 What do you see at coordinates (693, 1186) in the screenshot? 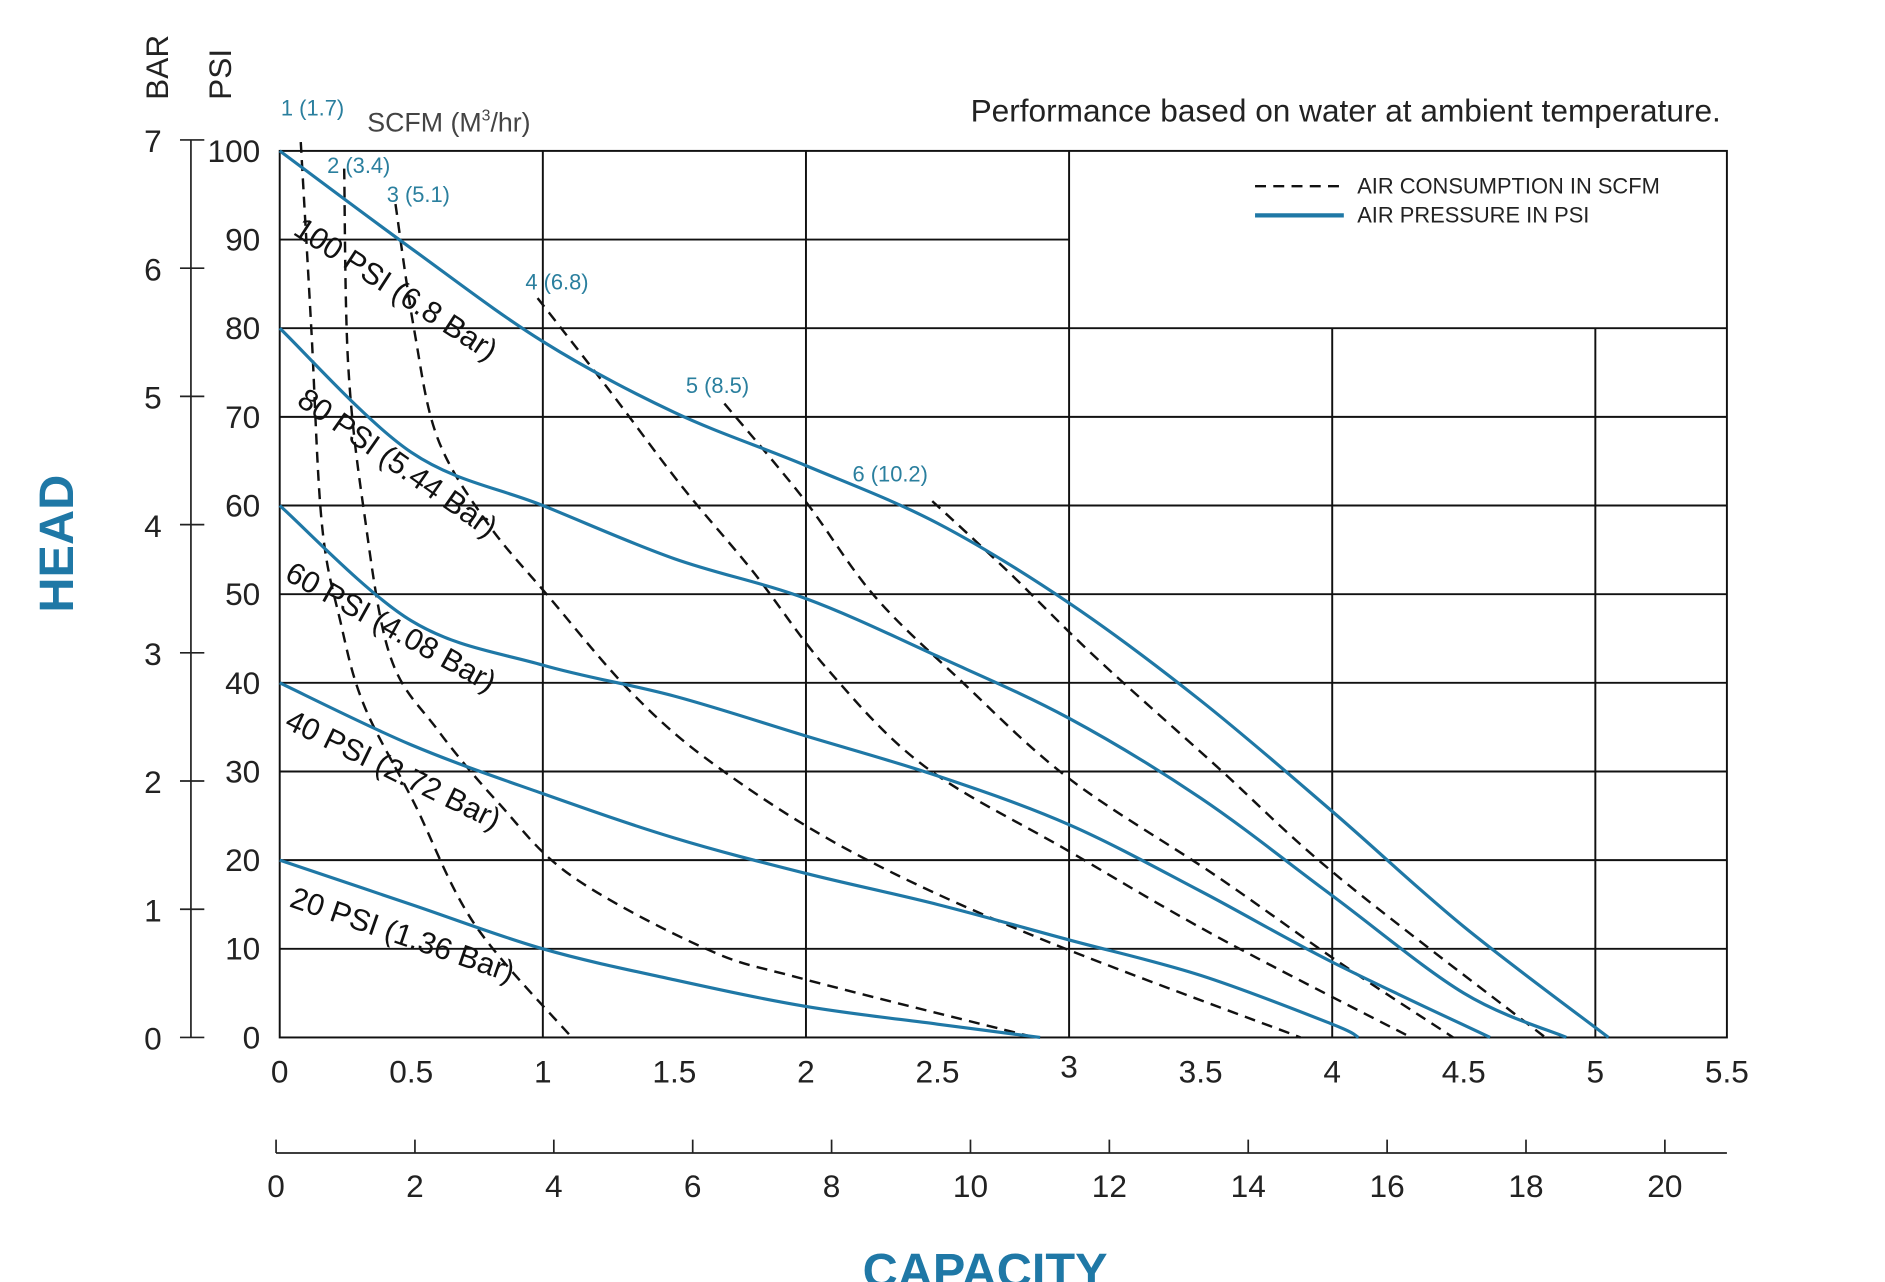
I see `bottom-axis-tick-label: 6` at bounding box center [693, 1186].